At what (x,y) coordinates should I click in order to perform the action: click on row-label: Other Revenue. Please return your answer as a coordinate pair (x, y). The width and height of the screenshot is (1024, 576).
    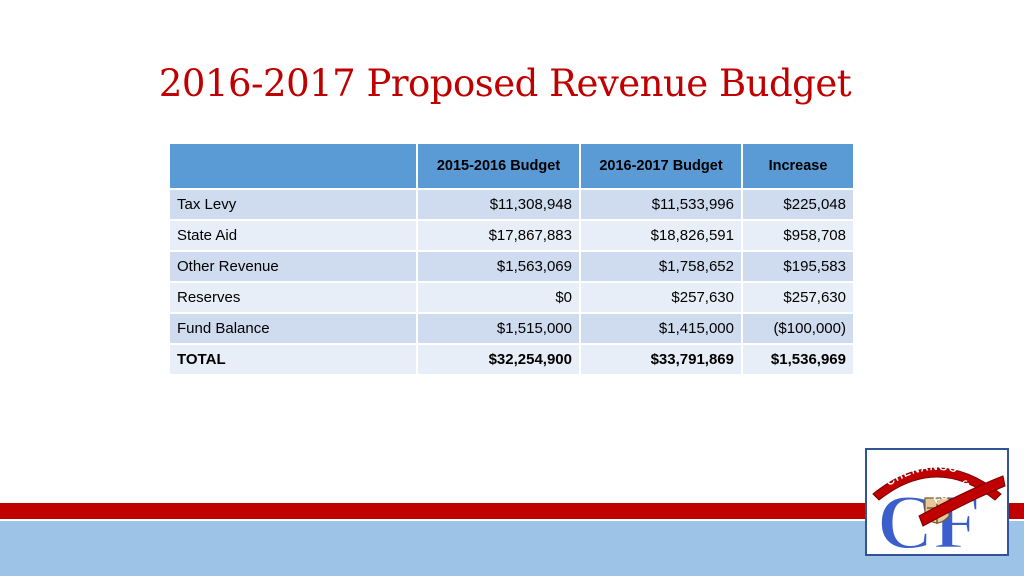
    Looking at the image, I should click on (293, 266).